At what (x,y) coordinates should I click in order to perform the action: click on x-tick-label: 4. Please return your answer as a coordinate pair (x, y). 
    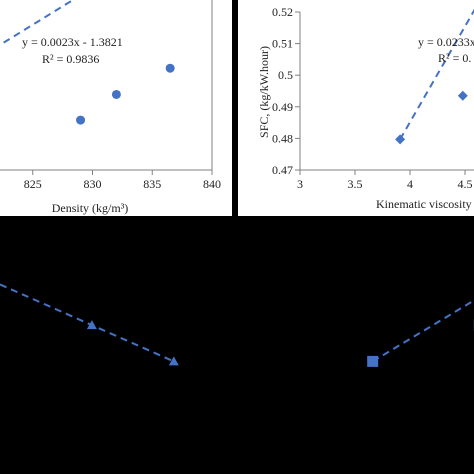
    Looking at the image, I should click on (410, 184).